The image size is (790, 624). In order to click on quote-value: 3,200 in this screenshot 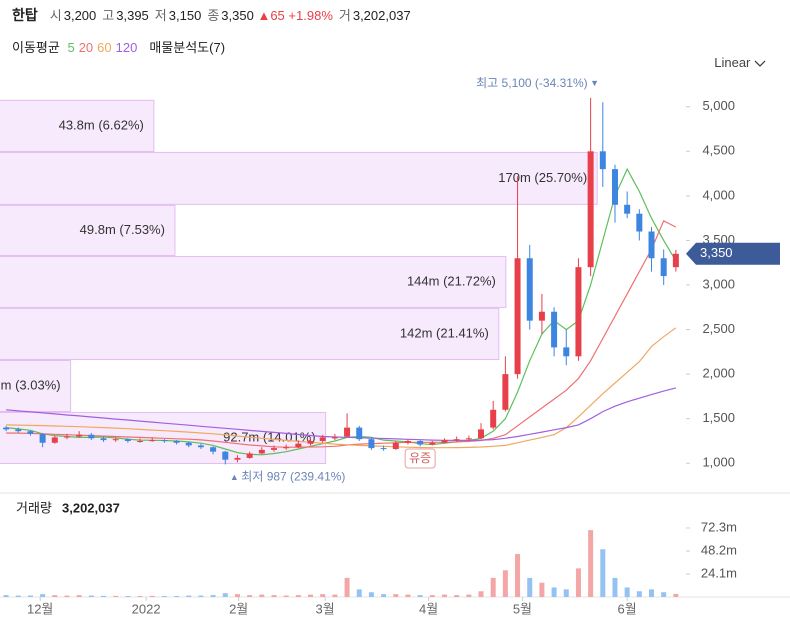, I will do `click(80, 15)`.